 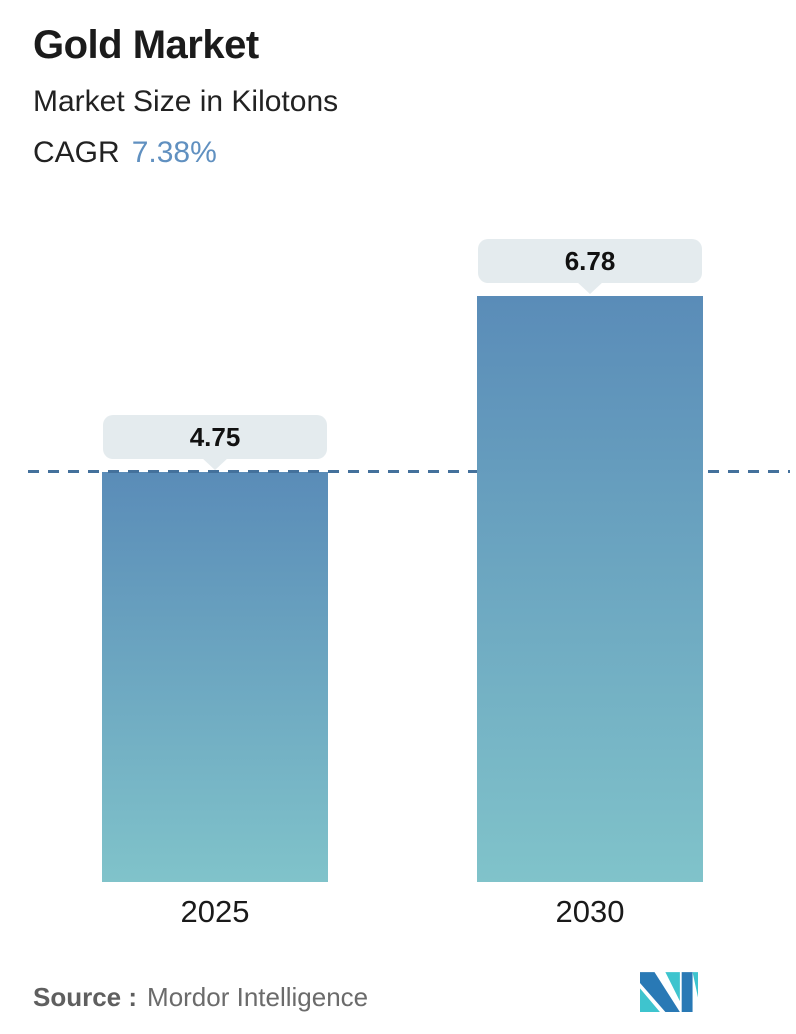 I want to click on source-label: Source :, so click(x=85, y=997).